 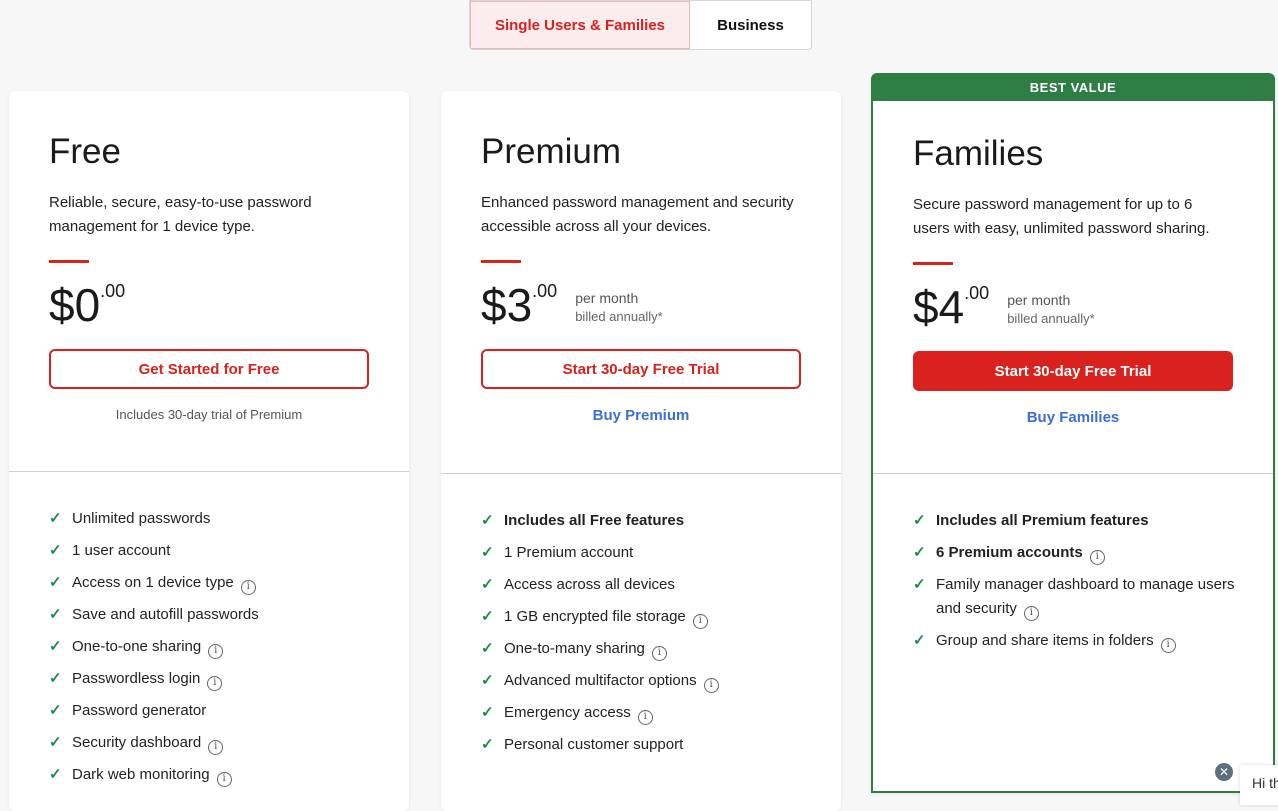 What do you see at coordinates (641, 306) in the screenshot?
I see `plan-price: $3.00 per month billed annually*` at bounding box center [641, 306].